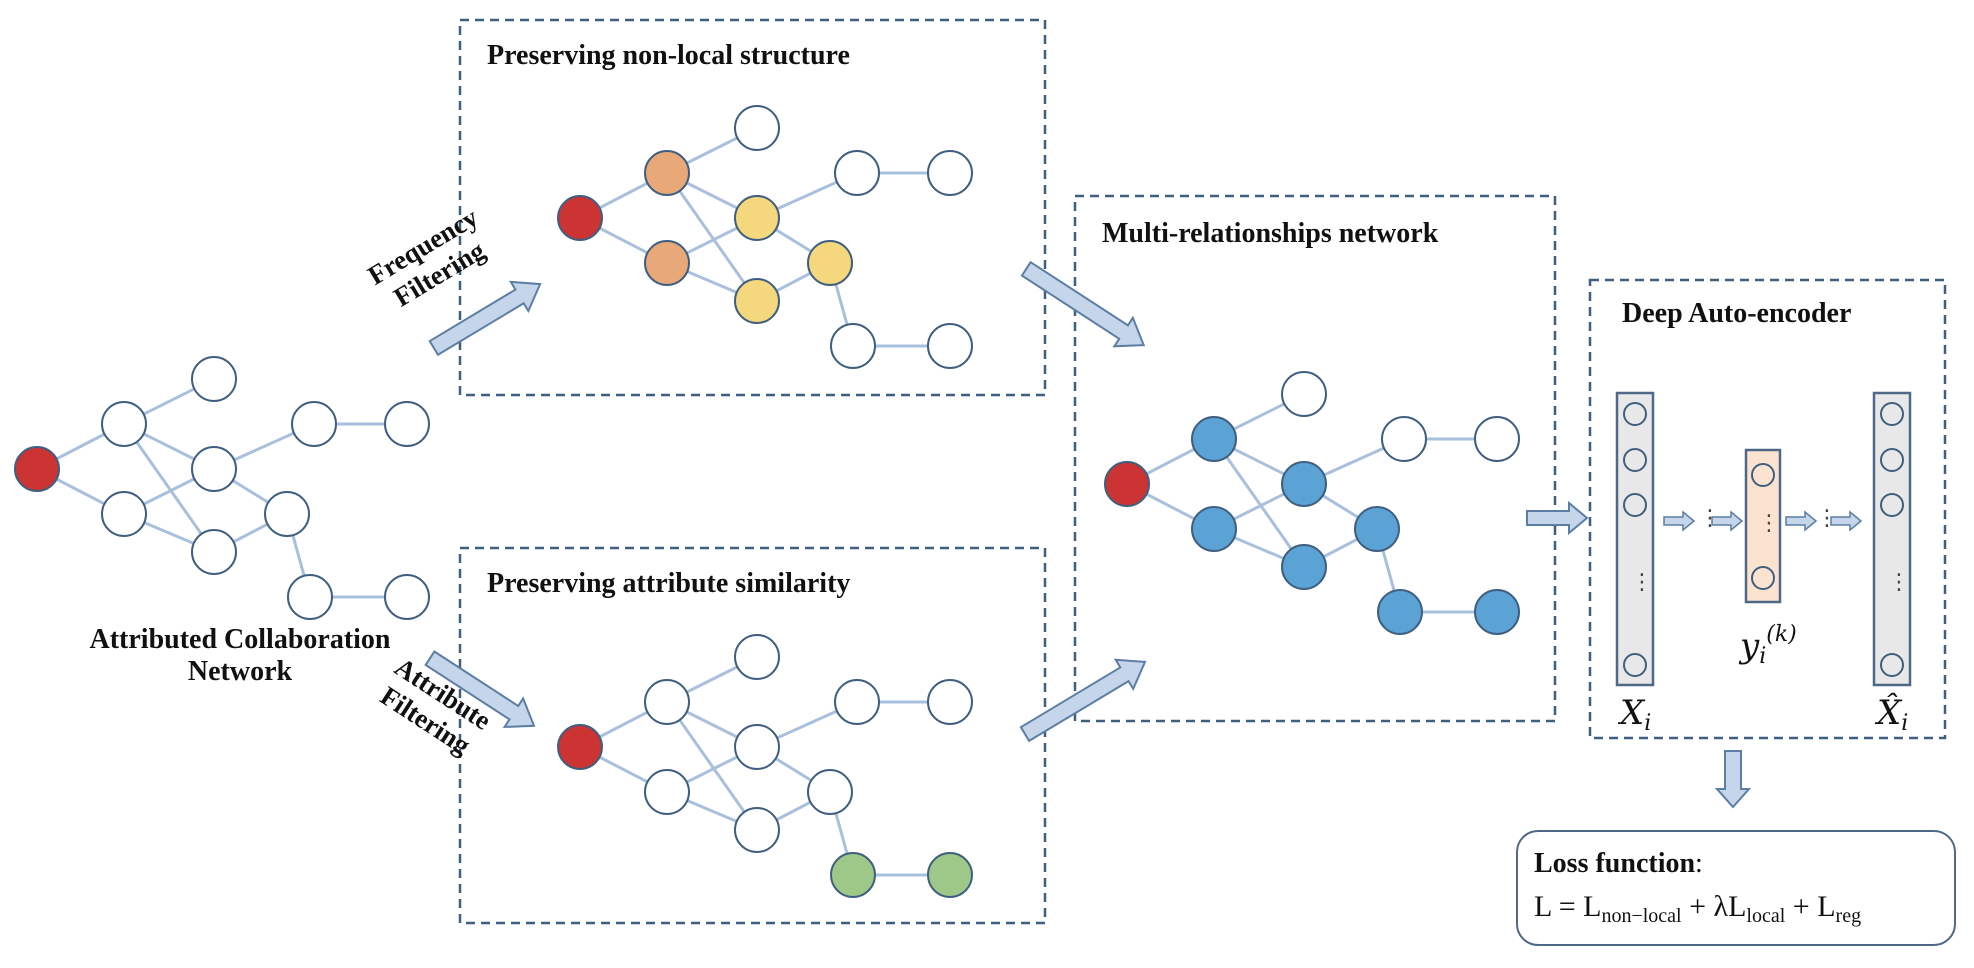  Describe the element at coordinates (1698, 908) in the screenshot. I see `loss-equation: L = Lnon−local + λLlocal + Lreg` at that location.